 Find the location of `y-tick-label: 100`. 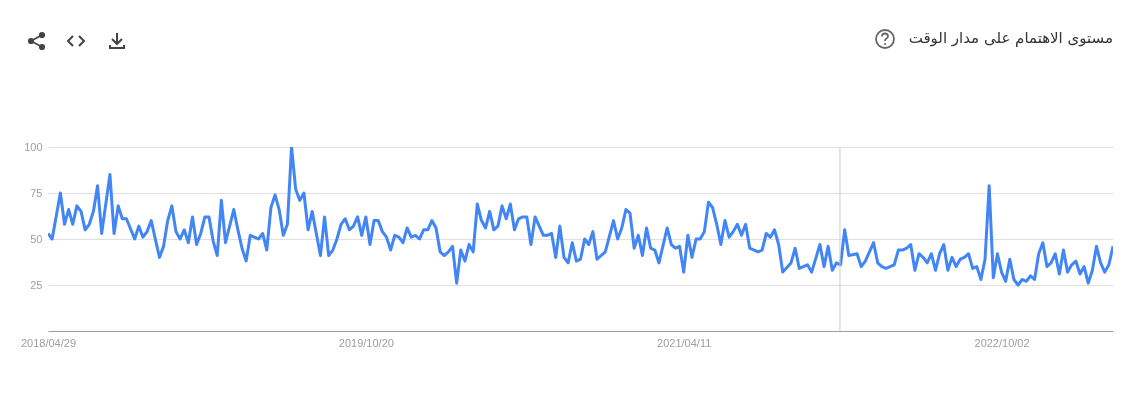

y-tick-label: 100 is located at coordinates (33, 146).